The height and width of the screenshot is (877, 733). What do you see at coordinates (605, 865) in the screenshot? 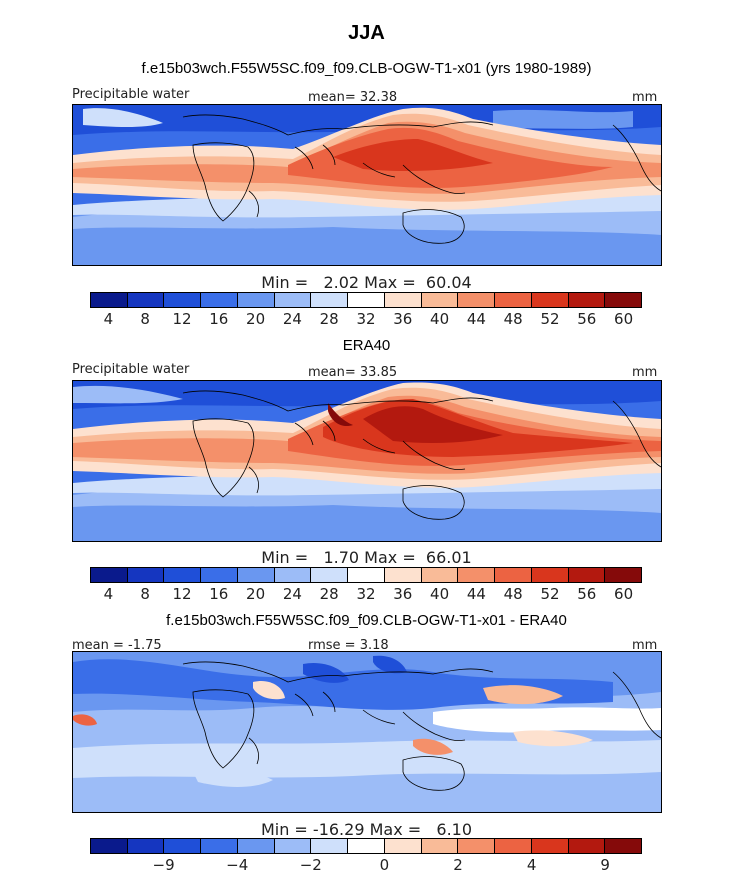
I see `colorbar-tick-label: 9` at bounding box center [605, 865].